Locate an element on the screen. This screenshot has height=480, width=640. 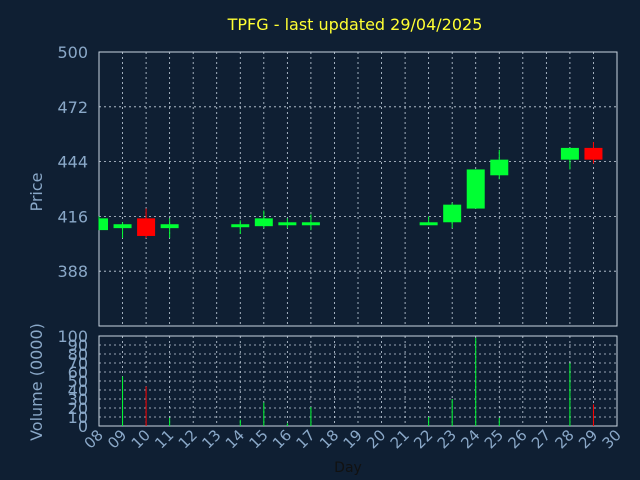
chart-title: TPFG - last updated 29/04/2025 is located at coordinates (355, 24).